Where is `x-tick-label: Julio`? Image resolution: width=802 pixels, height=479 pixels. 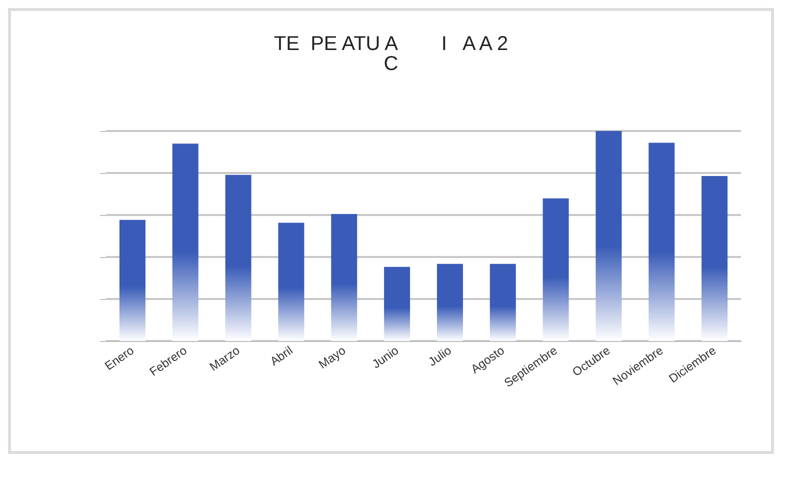
x-tick-label: Julio is located at coordinates (440, 356).